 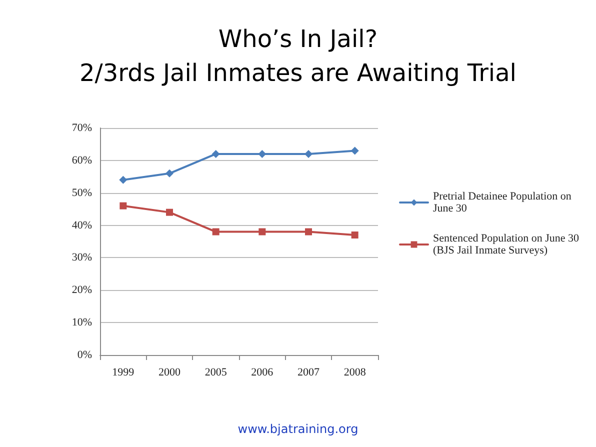 What do you see at coordinates (355, 372) in the screenshot?
I see `x-tick-label: 2008` at bounding box center [355, 372].